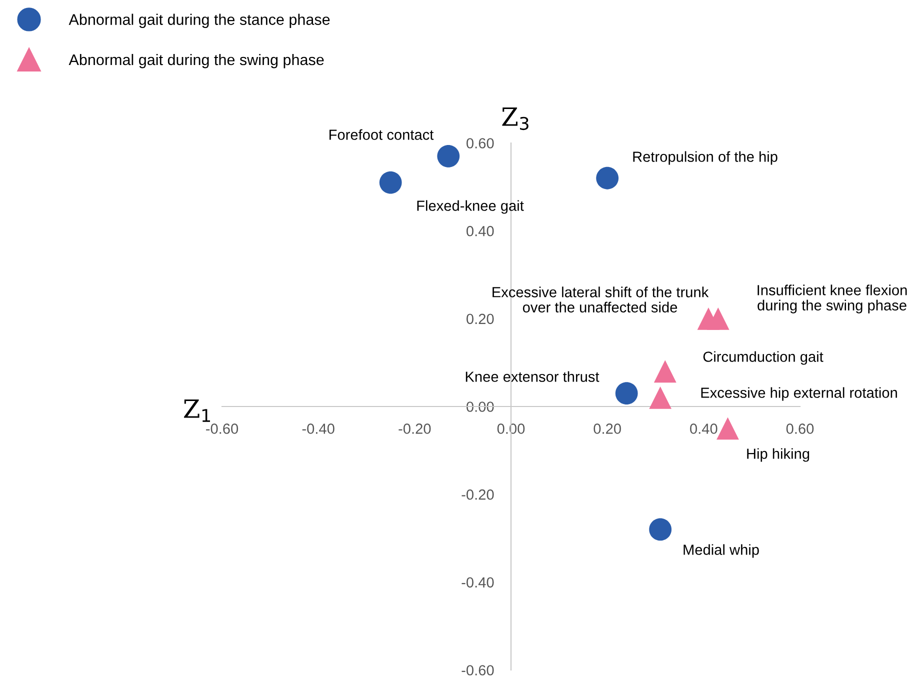  What do you see at coordinates (763, 358) in the screenshot?
I see `annotation: Circumduction gait` at bounding box center [763, 358].